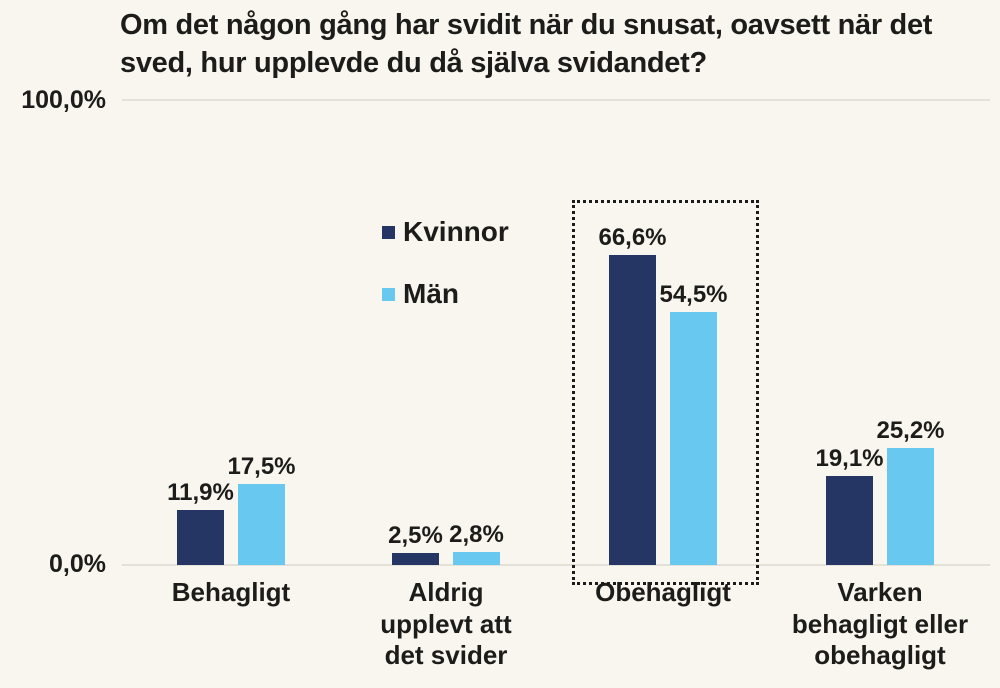 The width and height of the screenshot is (1000, 688). I want to click on value-label-kvinnor-4: 19,1%, so click(849, 458).